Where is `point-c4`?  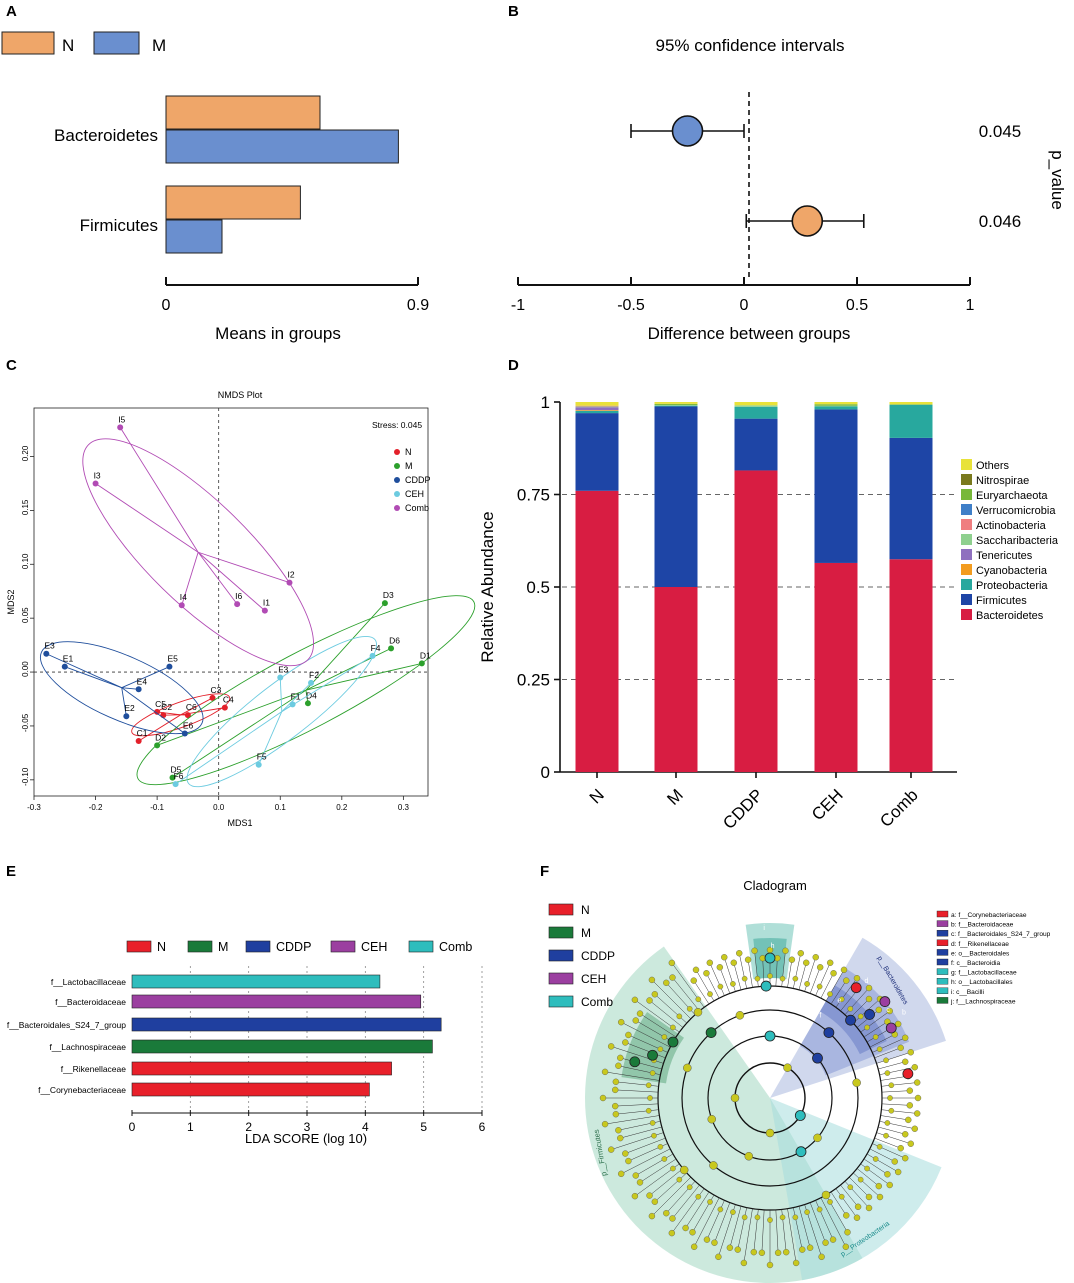
point-c4 is located at coordinates (224, 707).